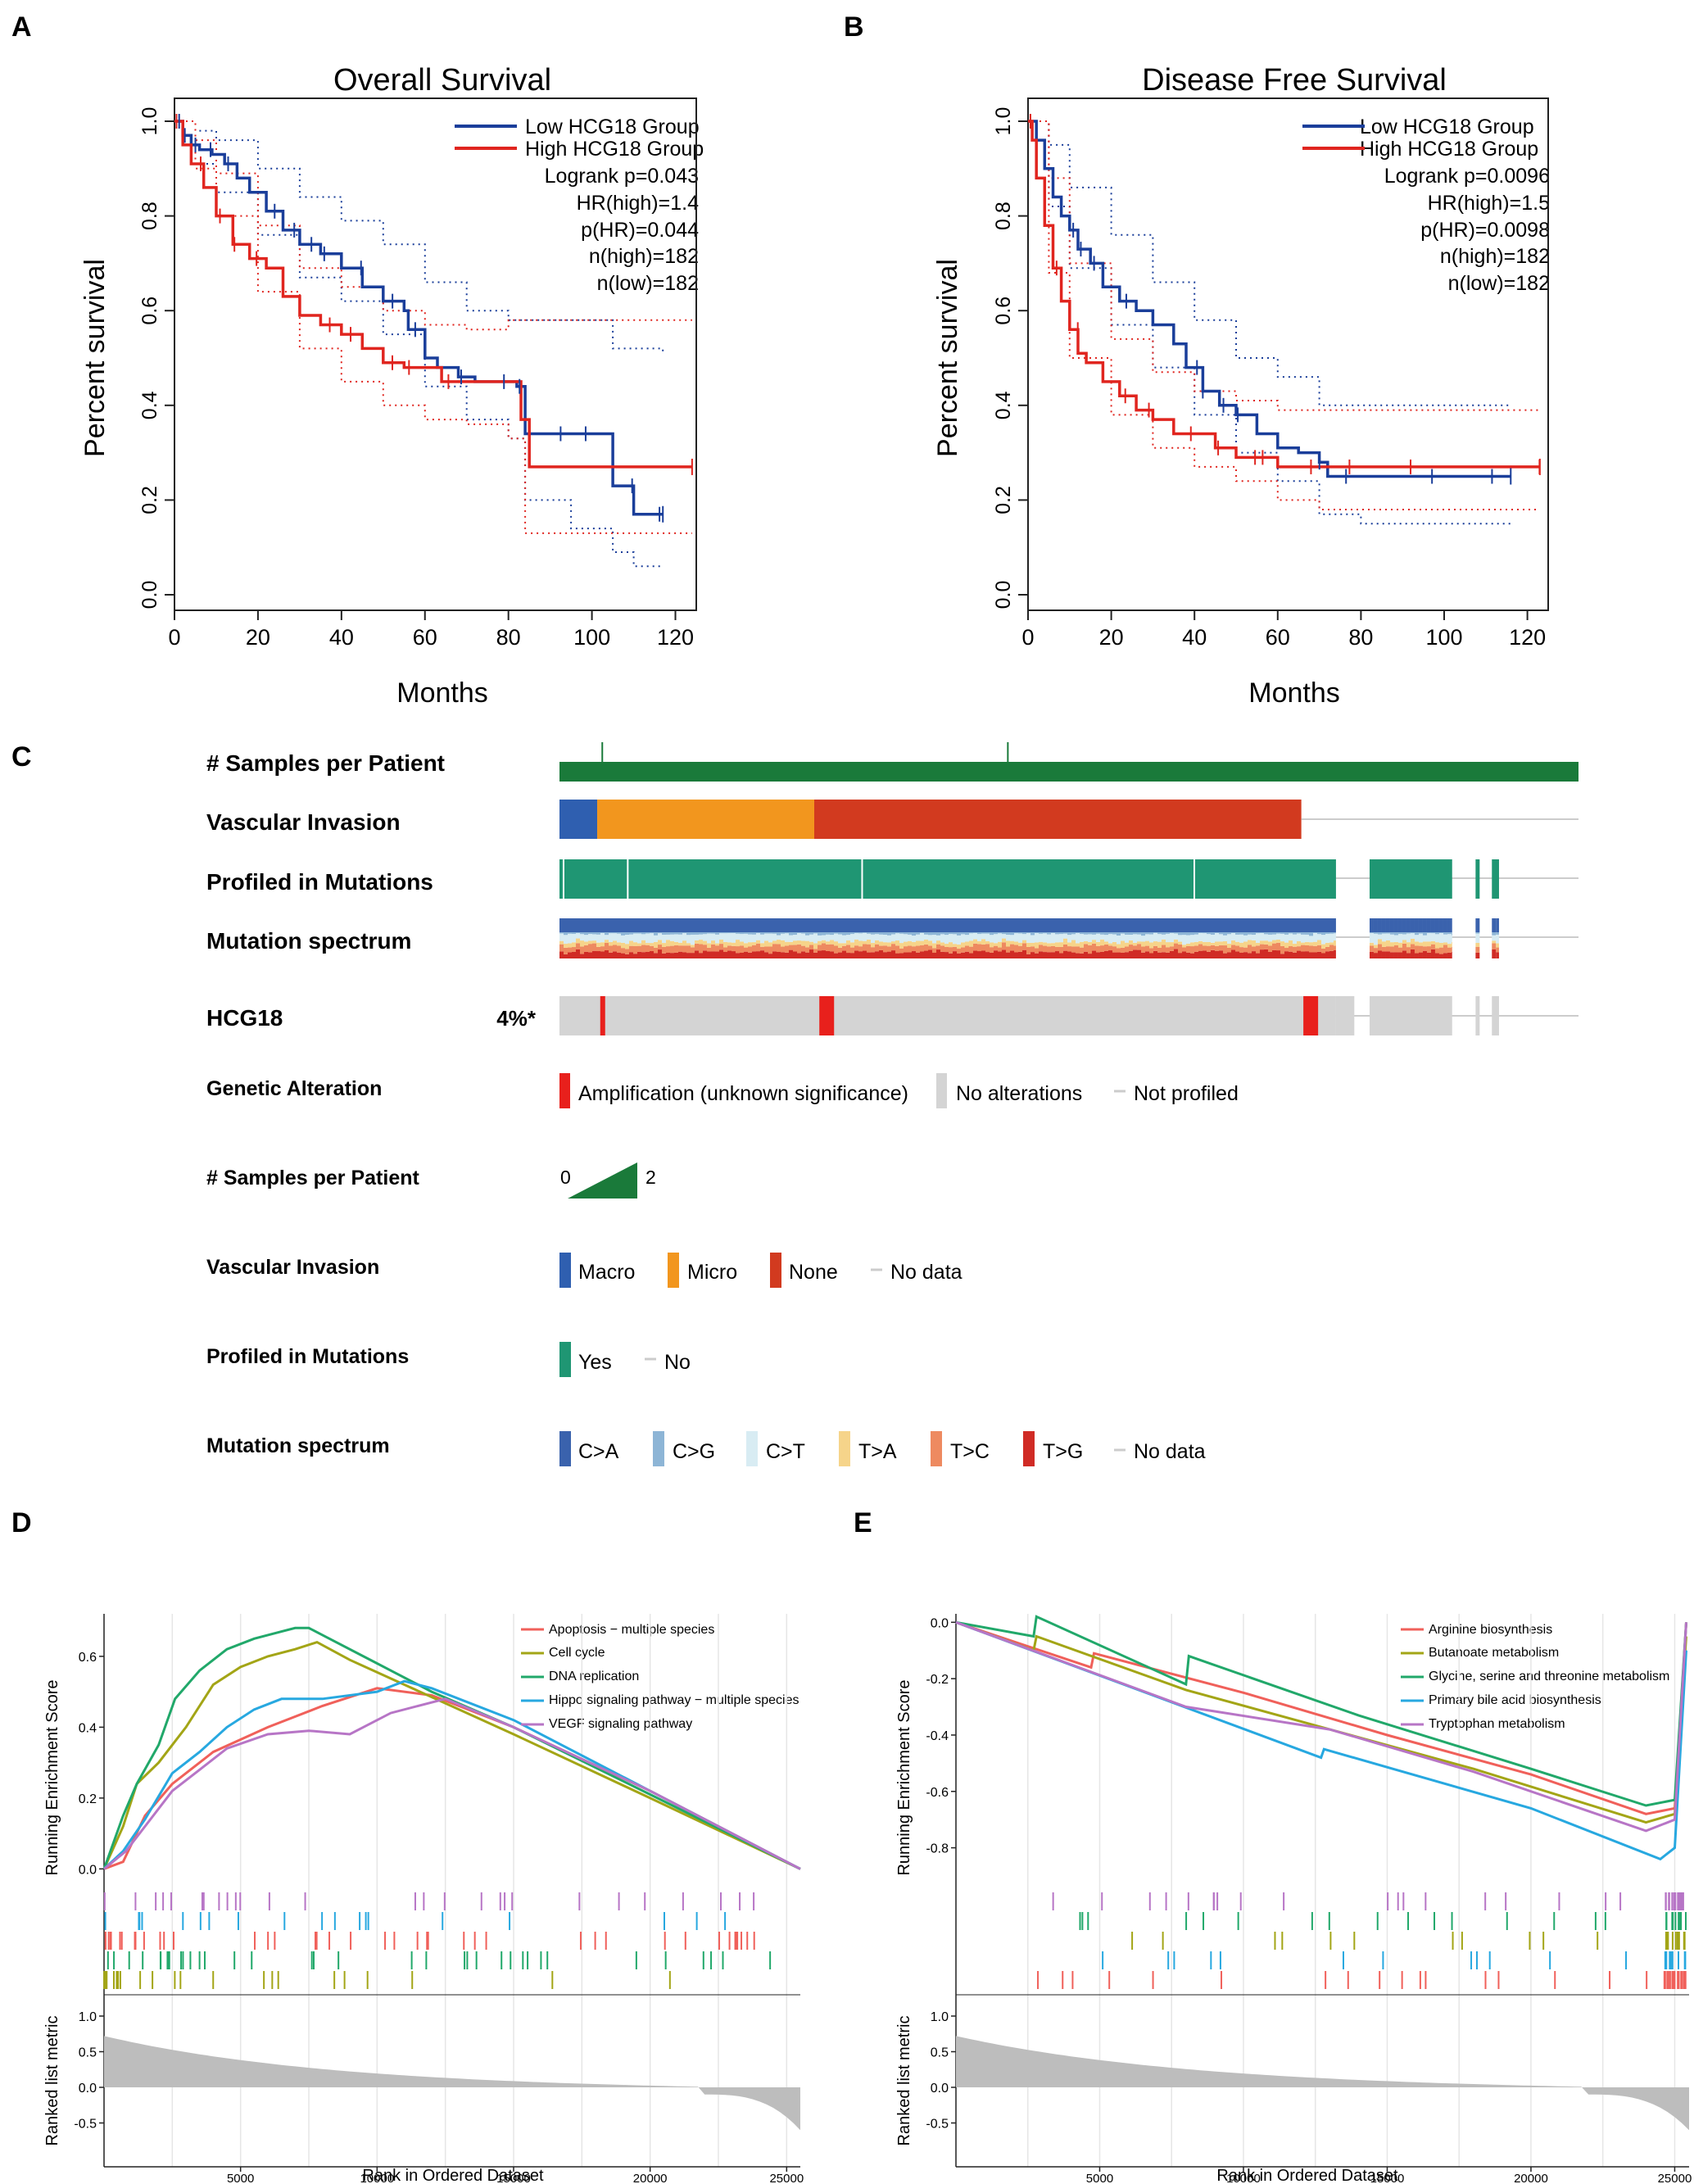 The width and height of the screenshot is (1694, 2184). I want to click on legend-swatch-ta, so click(844, 1448).